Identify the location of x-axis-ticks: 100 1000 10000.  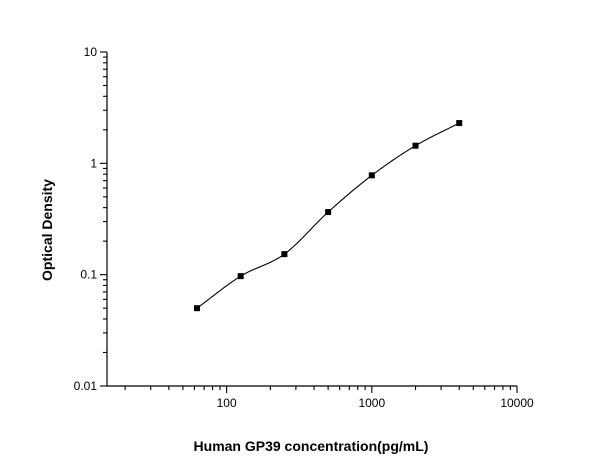
(329, 398).